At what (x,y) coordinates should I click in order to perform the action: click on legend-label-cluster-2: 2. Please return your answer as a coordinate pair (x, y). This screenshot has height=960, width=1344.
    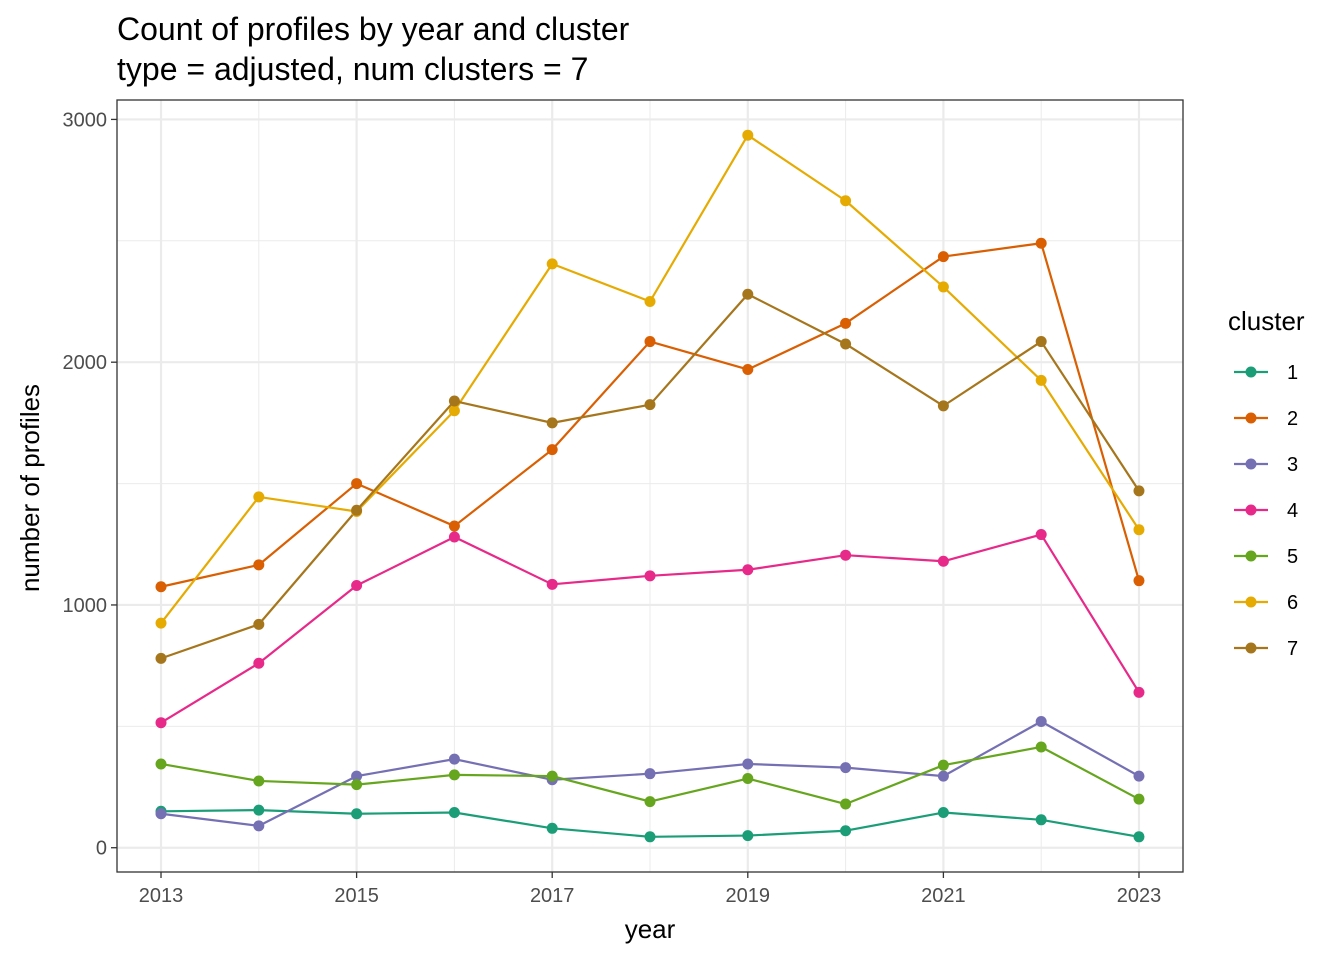
    Looking at the image, I should click on (1292, 419).